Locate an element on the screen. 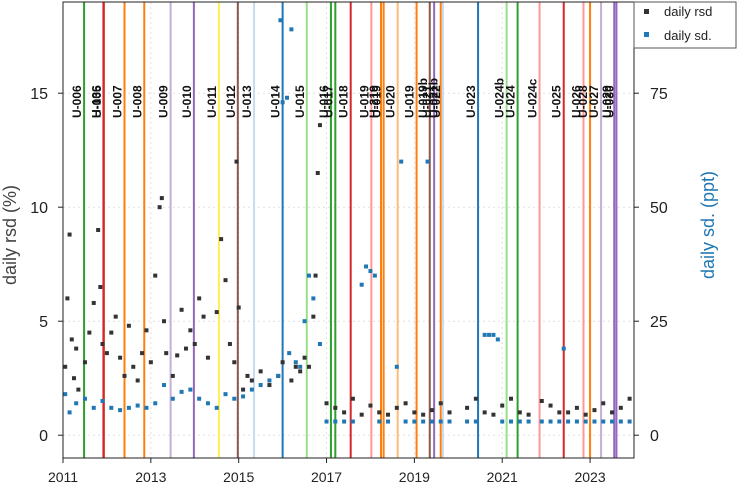 The image size is (737, 489). event-label: U-009 is located at coordinates (164, 101).